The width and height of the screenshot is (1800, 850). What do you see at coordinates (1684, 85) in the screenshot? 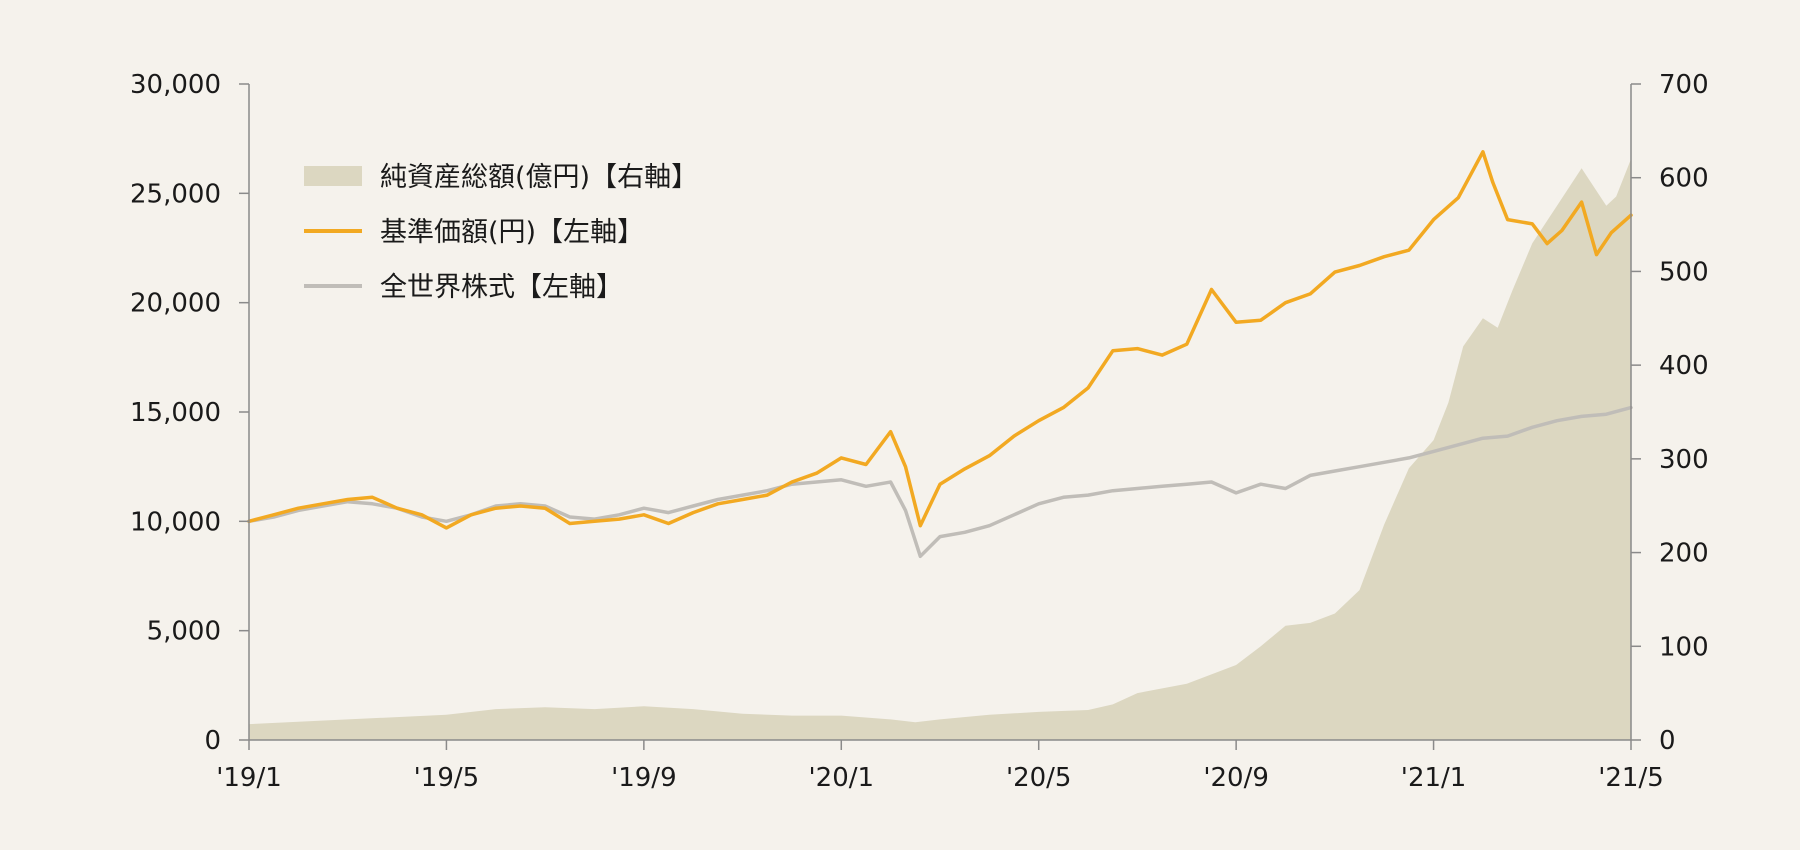
I see `right-tick-label: 700` at bounding box center [1684, 85].